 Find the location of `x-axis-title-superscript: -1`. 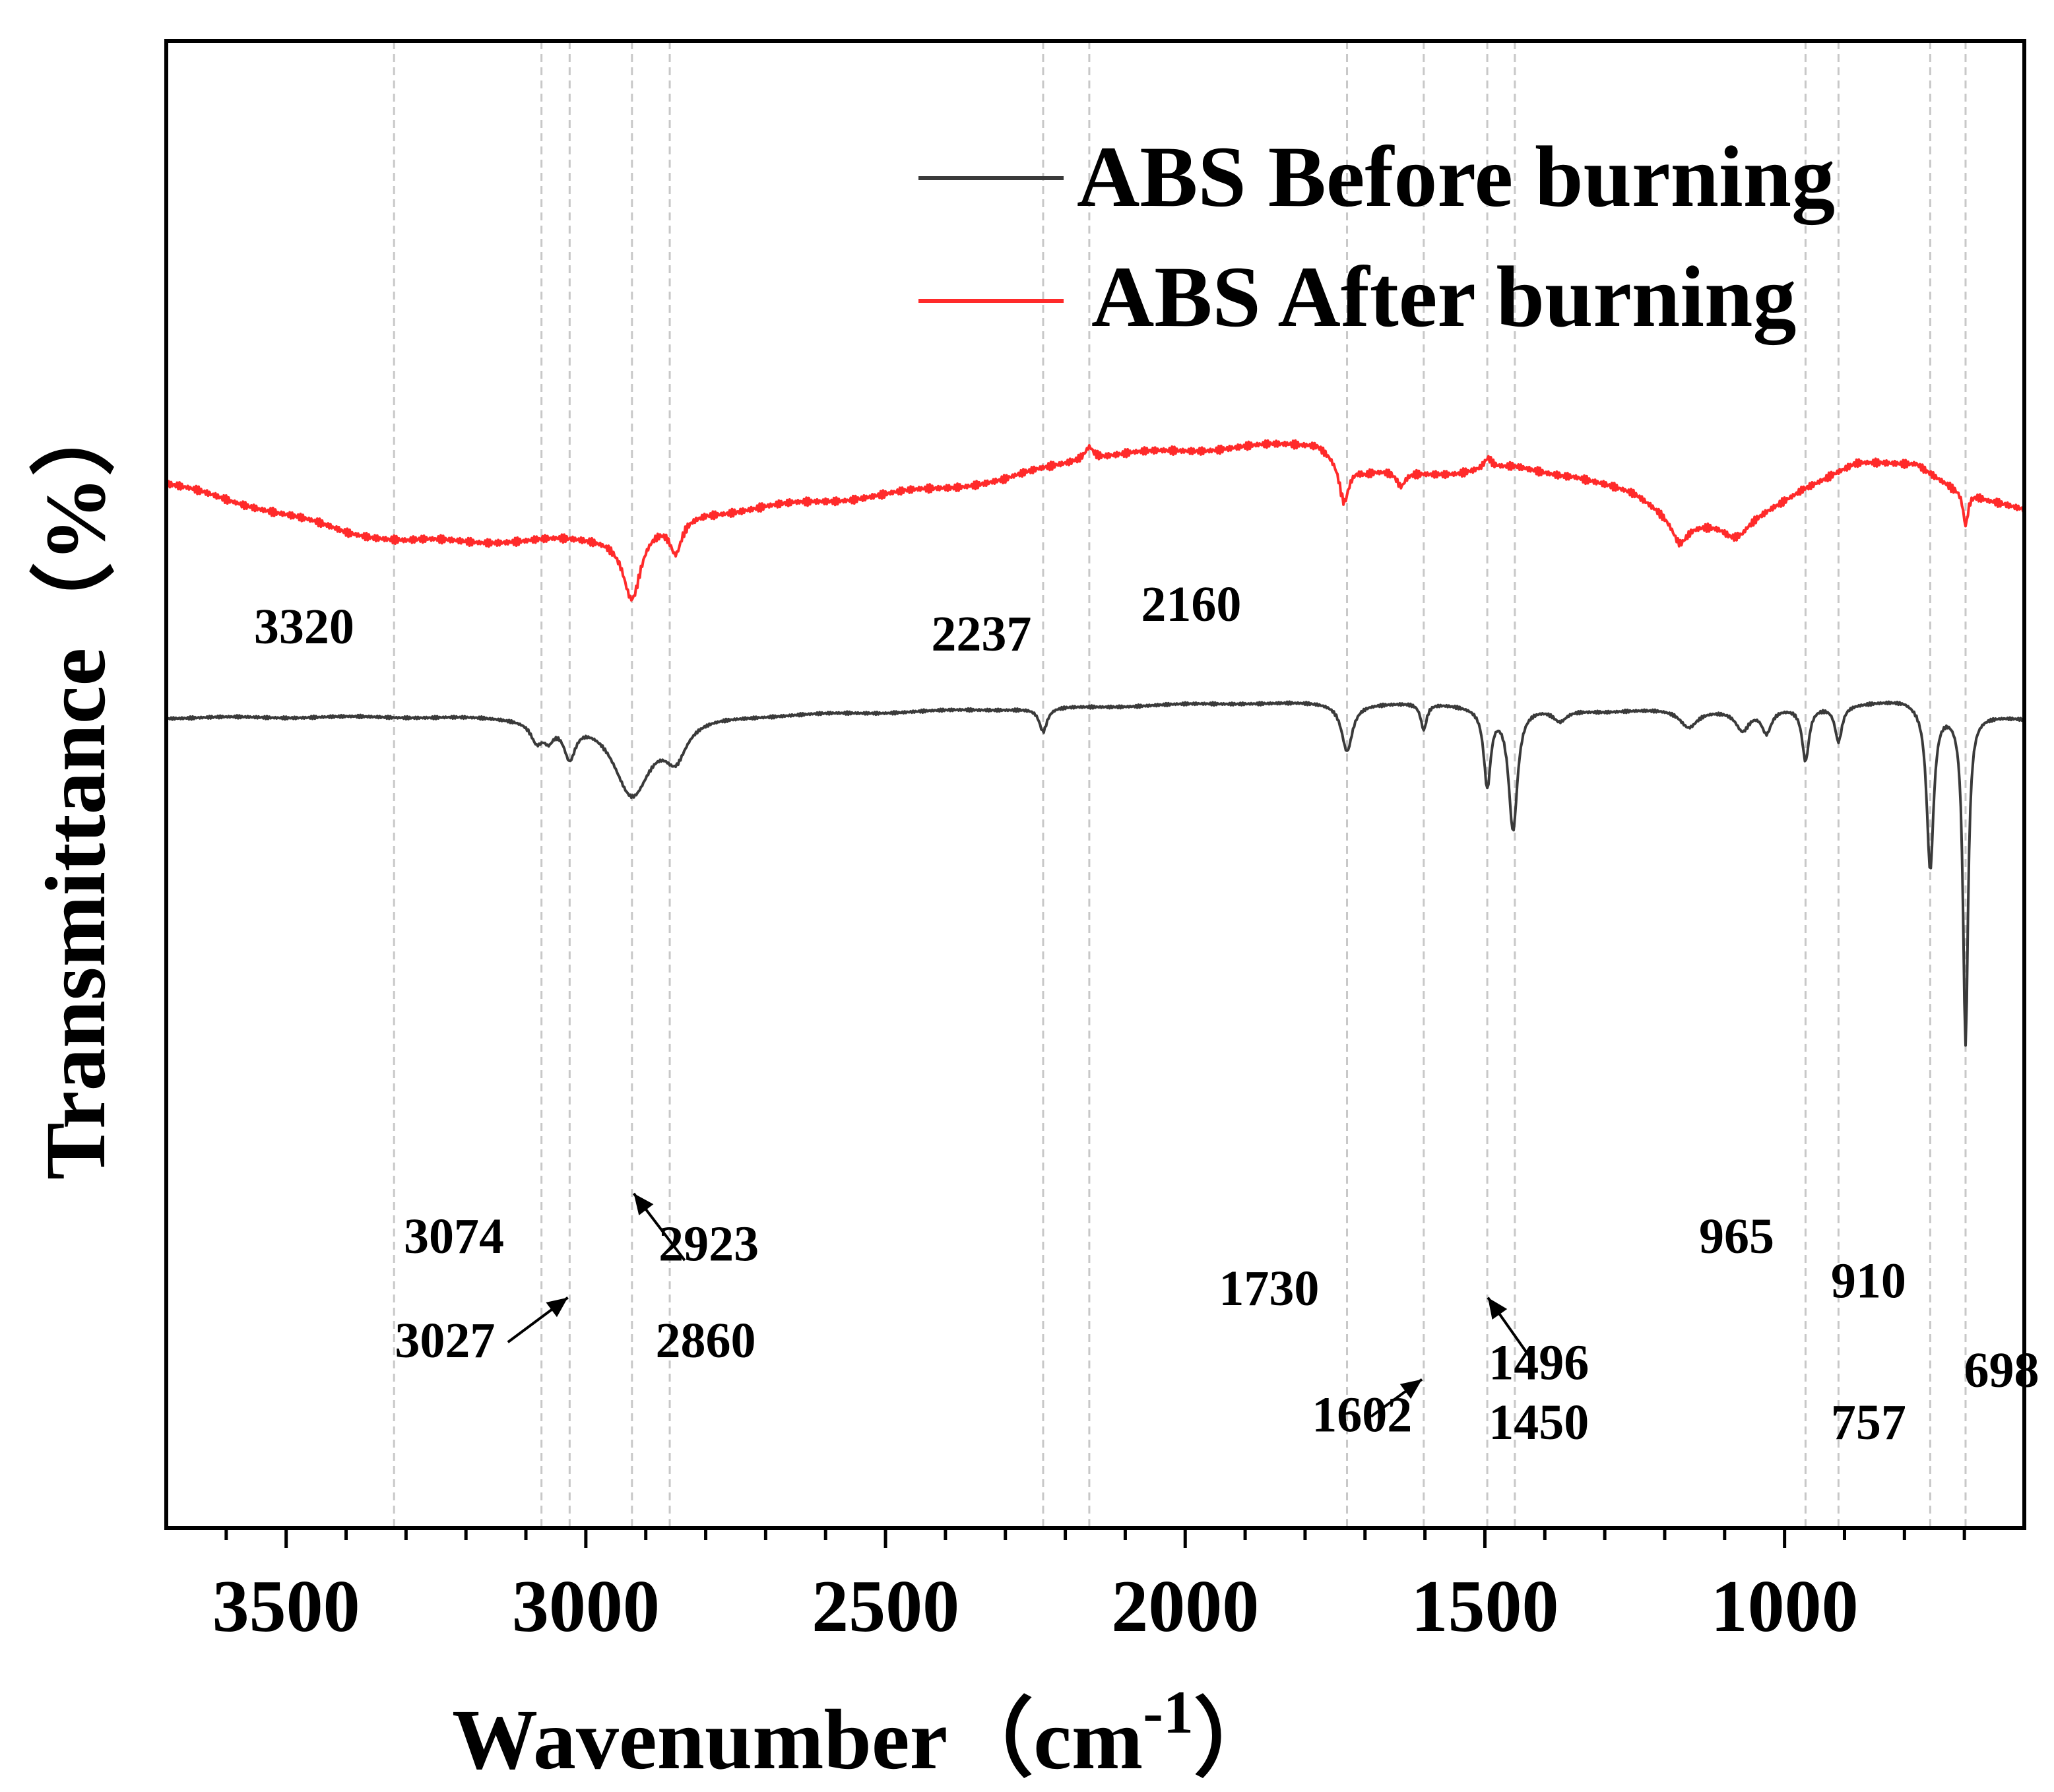

x-axis-title-superscript: -1 is located at coordinates (1168, 1712).